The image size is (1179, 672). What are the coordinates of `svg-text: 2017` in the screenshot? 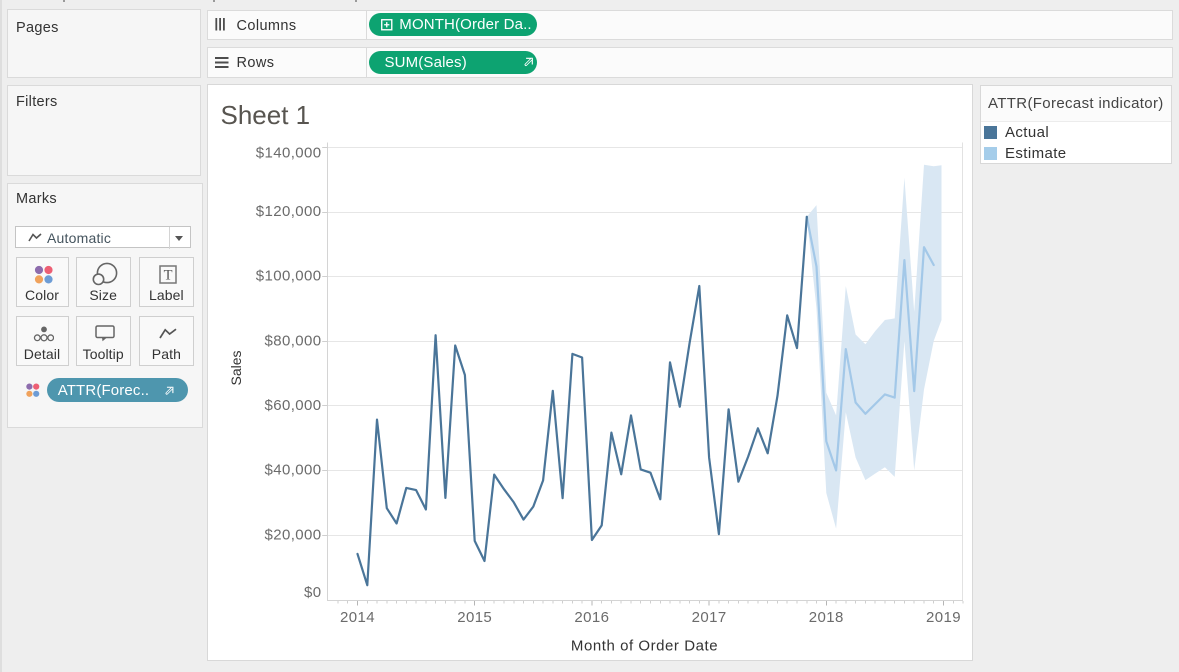 It's located at (709, 617).